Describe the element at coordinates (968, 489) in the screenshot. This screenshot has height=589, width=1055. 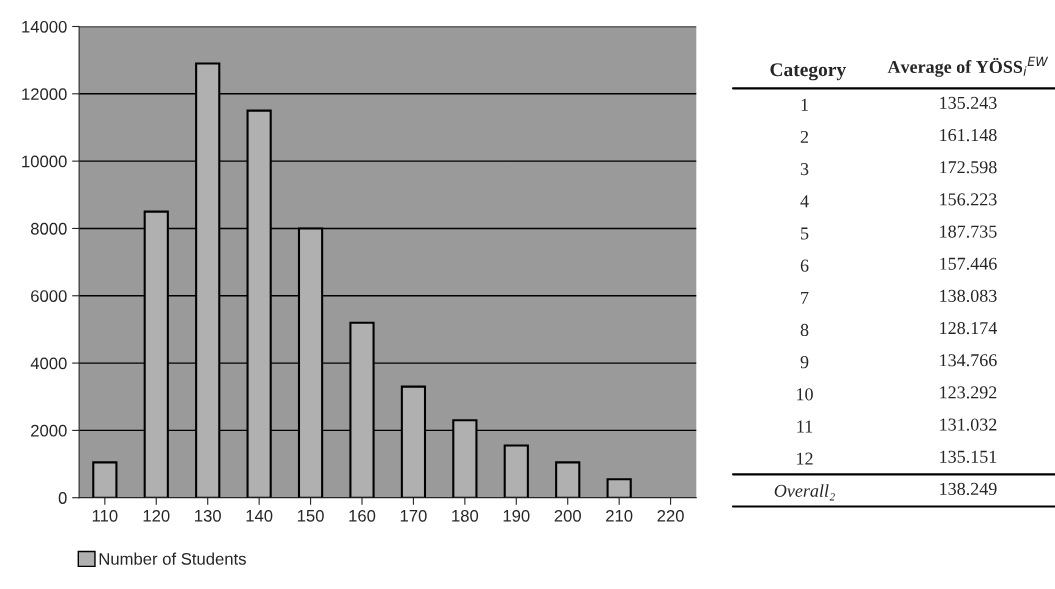
I see `data-label: 138.249` at that location.